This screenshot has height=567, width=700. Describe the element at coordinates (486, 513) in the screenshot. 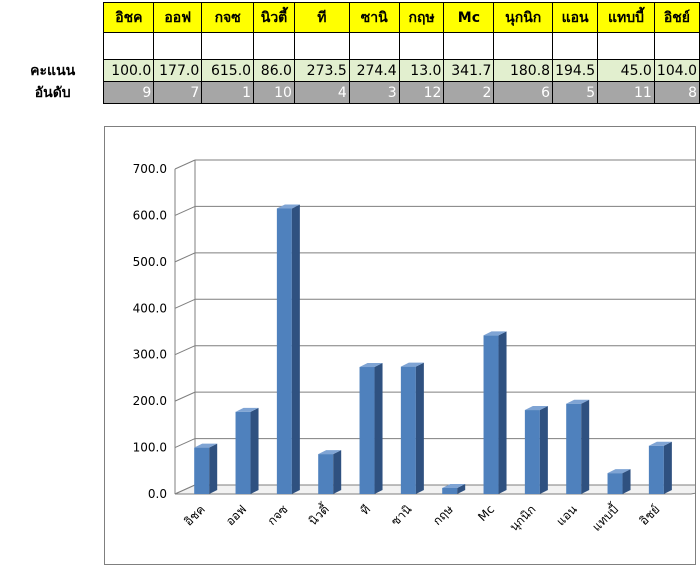

I see `x-tick-label: Mc` at that location.